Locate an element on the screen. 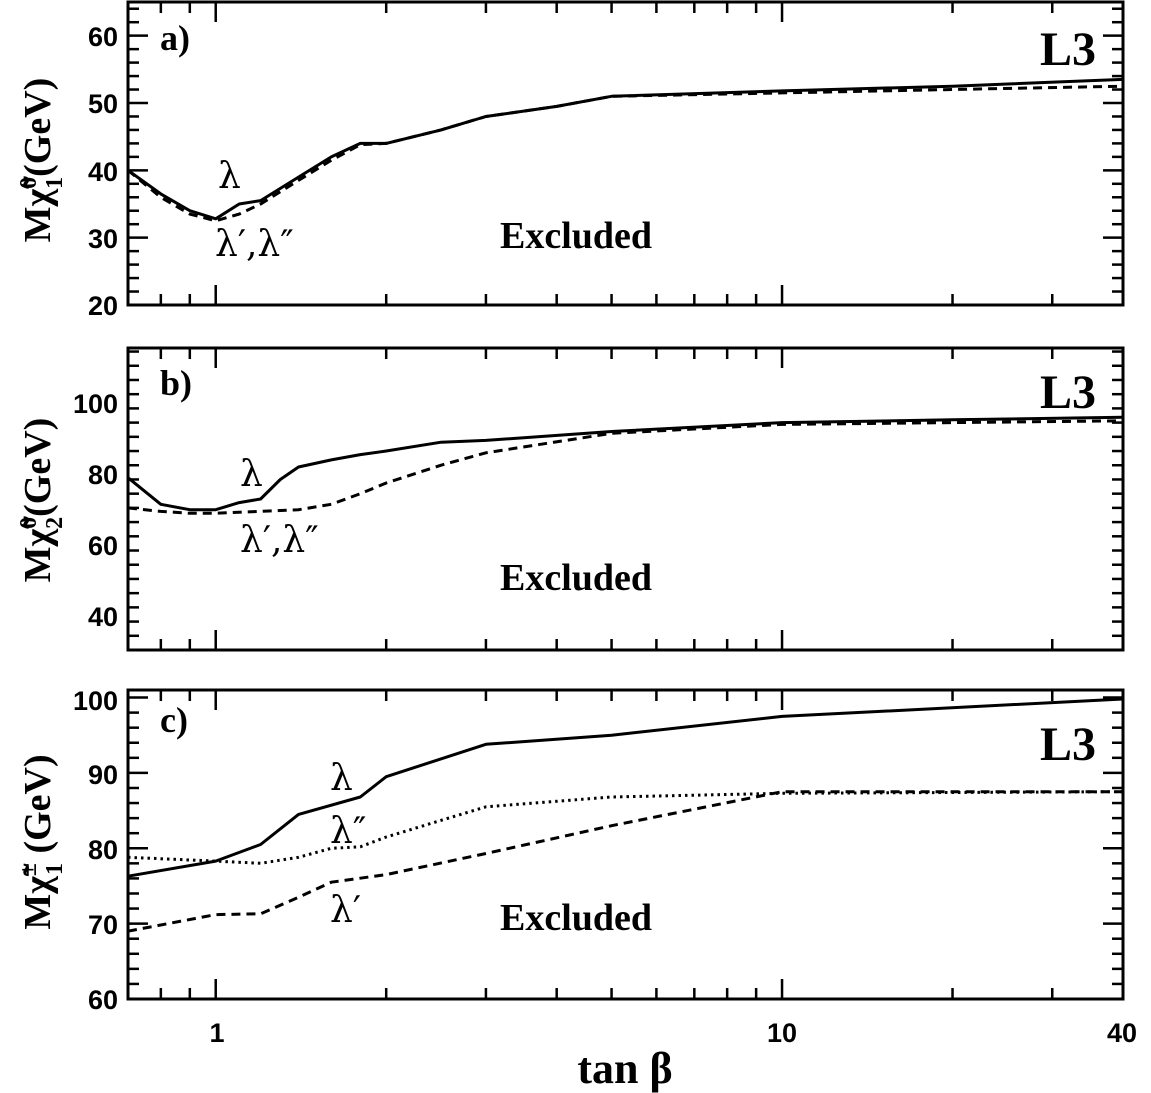 This screenshot has width=1151, height=1093. panel-label: b) is located at coordinates (176, 383).